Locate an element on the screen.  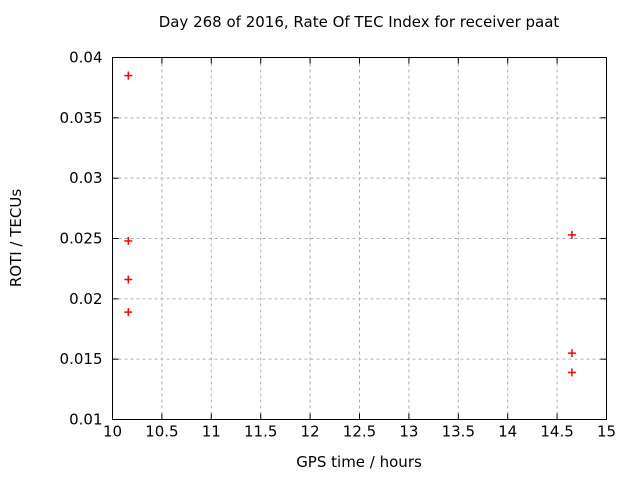
x-tick-label: 10.5 is located at coordinates (161, 432).